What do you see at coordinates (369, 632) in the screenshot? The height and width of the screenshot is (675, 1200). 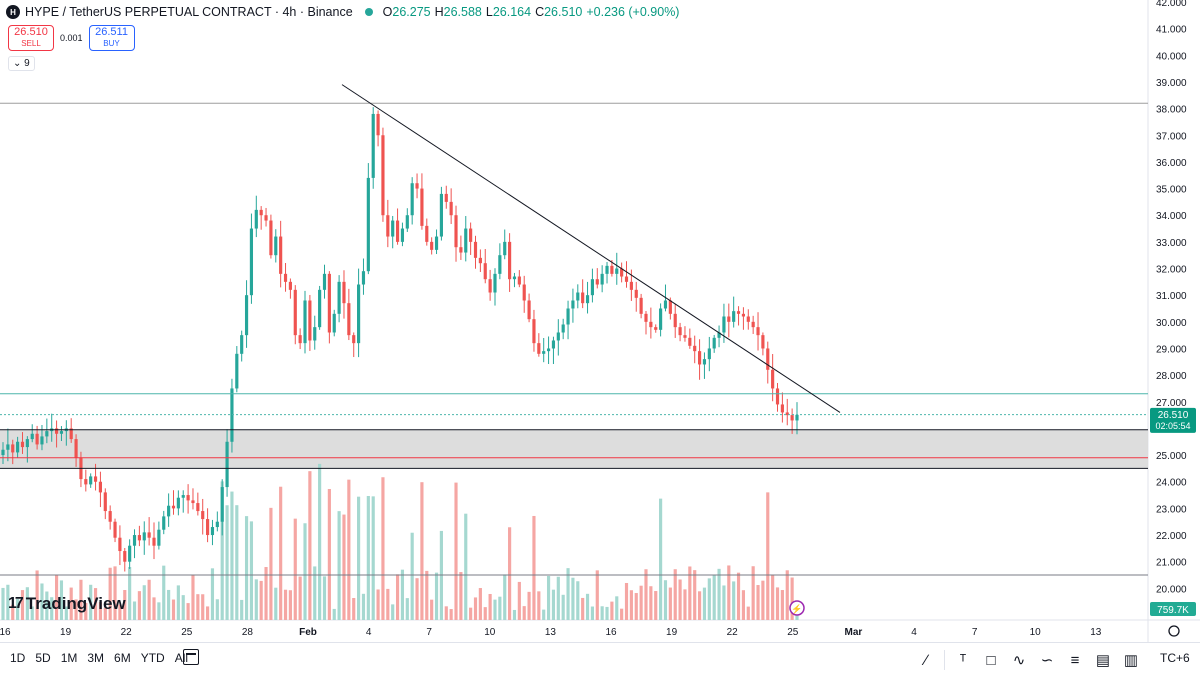 I see `x-tick-label: 4` at bounding box center [369, 632].